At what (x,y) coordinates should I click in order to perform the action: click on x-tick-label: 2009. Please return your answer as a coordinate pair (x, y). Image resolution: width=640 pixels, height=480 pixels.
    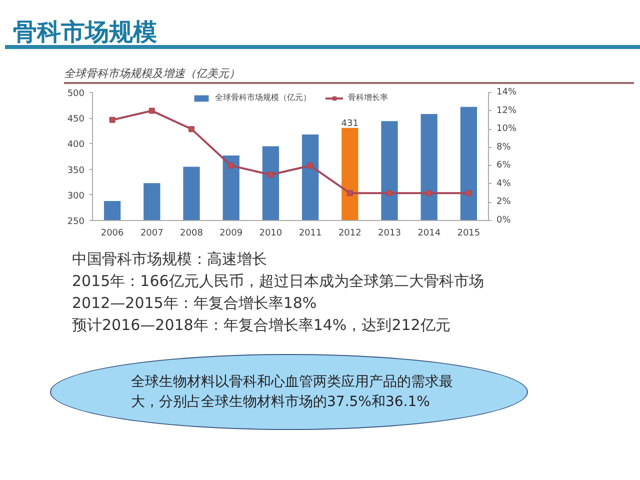
    Looking at the image, I should click on (231, 233).